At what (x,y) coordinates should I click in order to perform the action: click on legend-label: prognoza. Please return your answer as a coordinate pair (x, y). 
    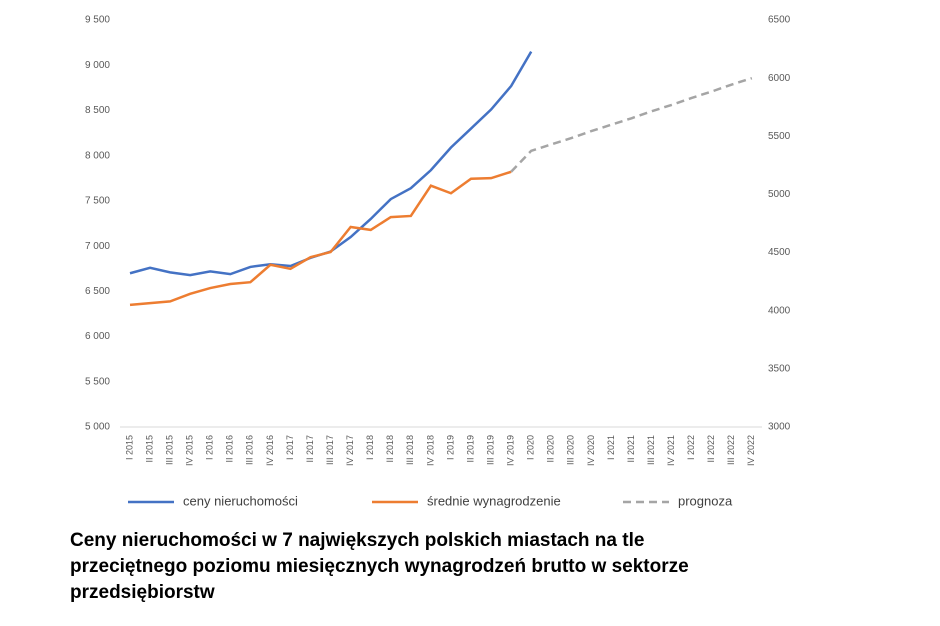
    Looking at the image, I should click on (705, 500).